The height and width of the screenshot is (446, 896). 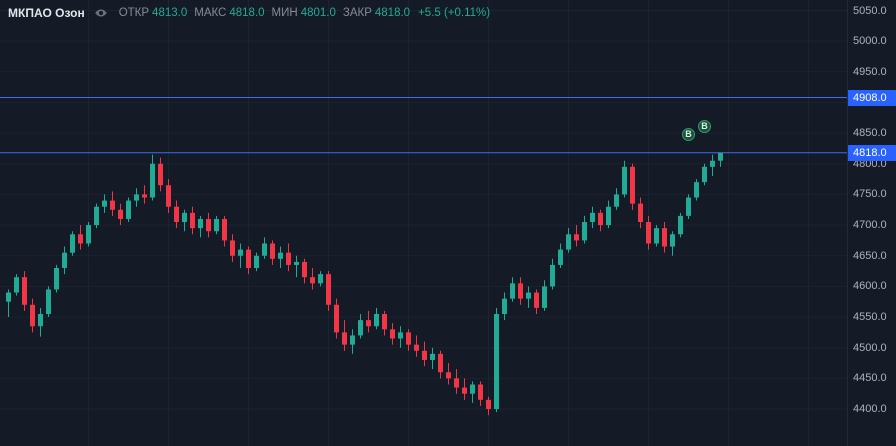 I want to click on open-value: 4813.0, so click(x=170, y=13).